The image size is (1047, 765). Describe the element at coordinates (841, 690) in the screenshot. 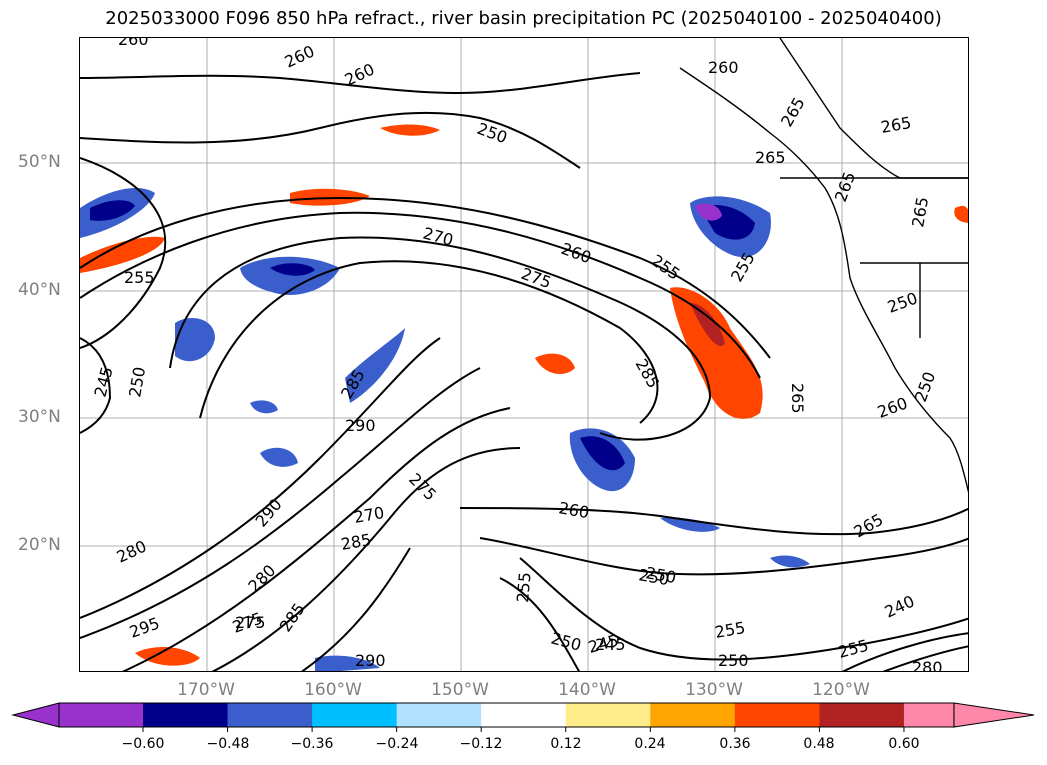

I see `lon-label: 120°W` at that location.